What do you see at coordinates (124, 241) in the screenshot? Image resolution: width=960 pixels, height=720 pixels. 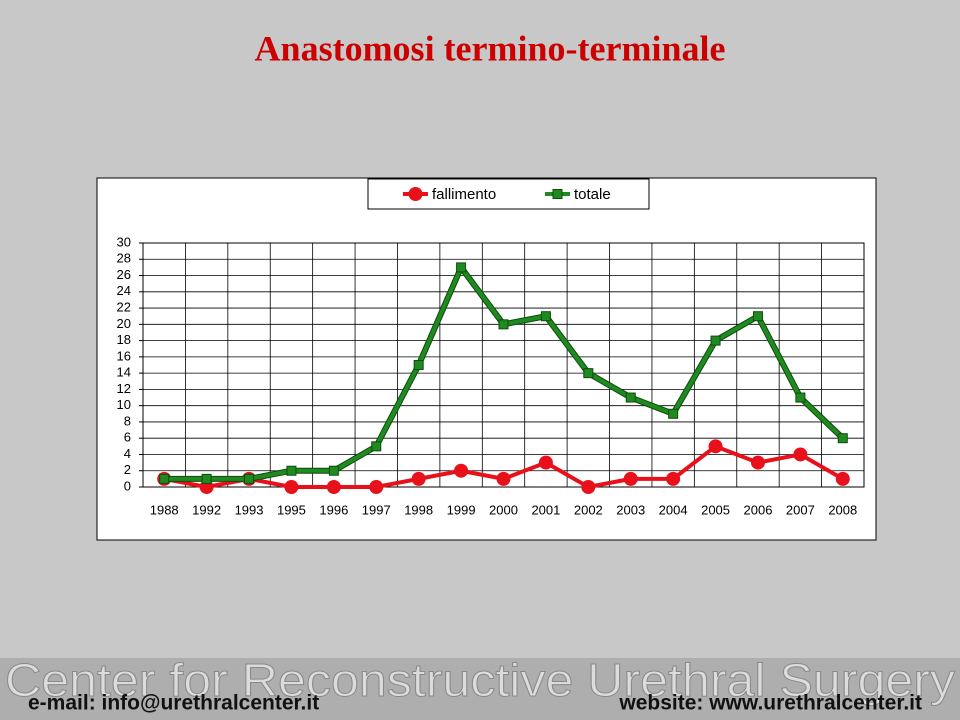 I see `y-tick-label: 30` at bounding box center [124, 241].